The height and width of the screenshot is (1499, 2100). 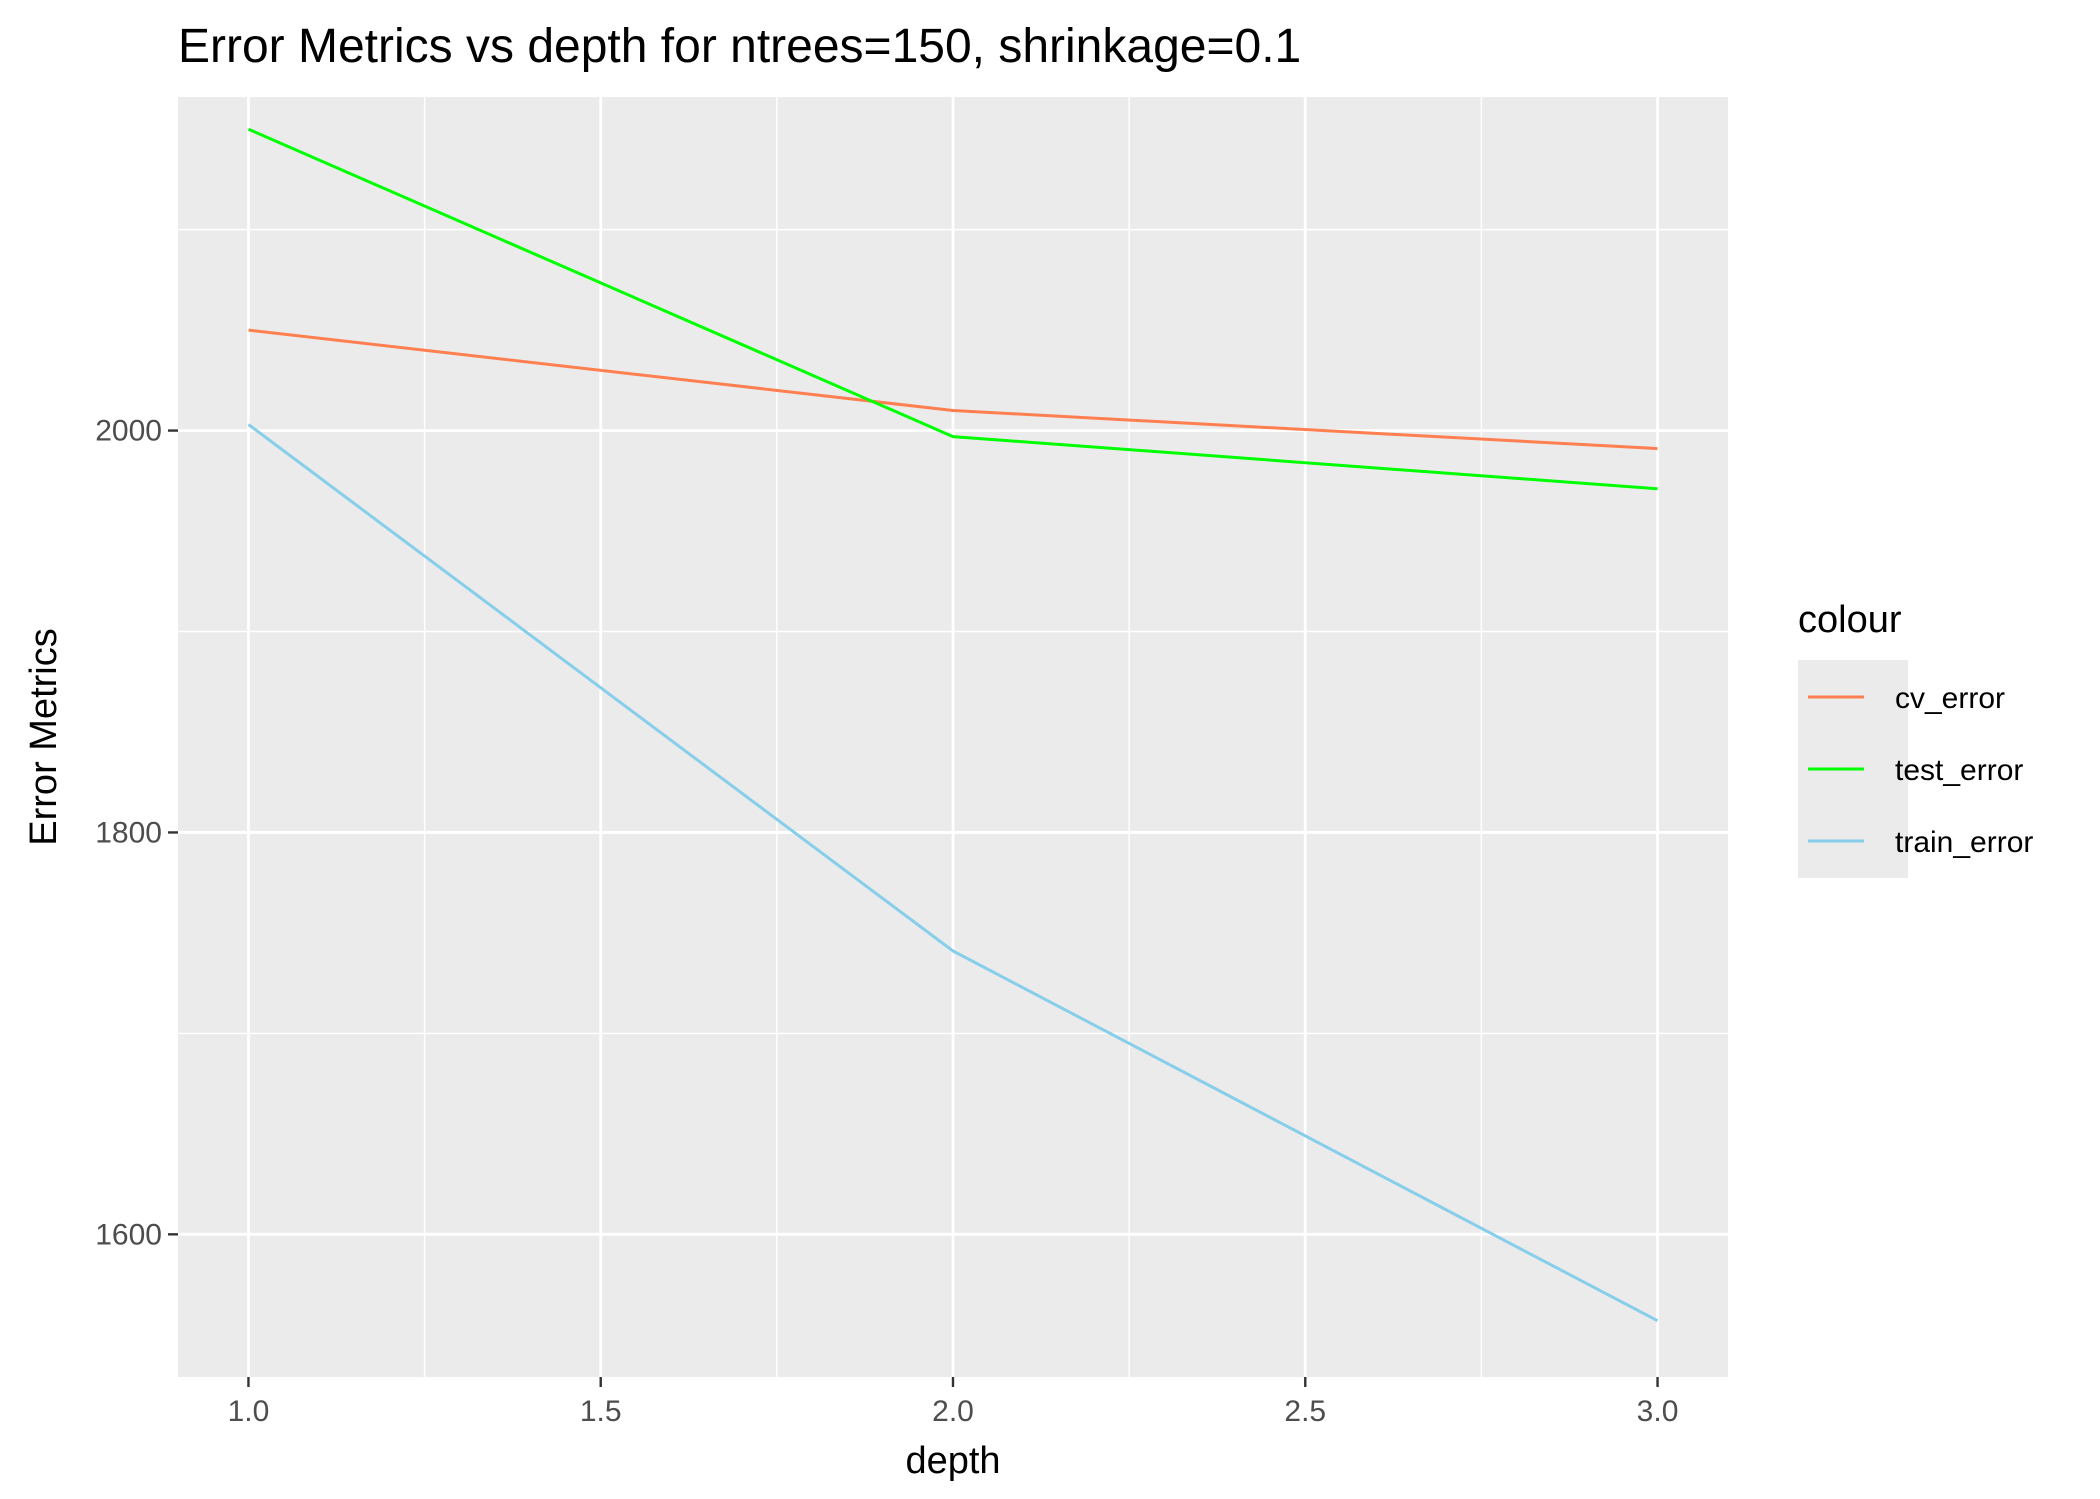 I want to click on x-tick-label: 2.0, so click(x=953, y=1411).